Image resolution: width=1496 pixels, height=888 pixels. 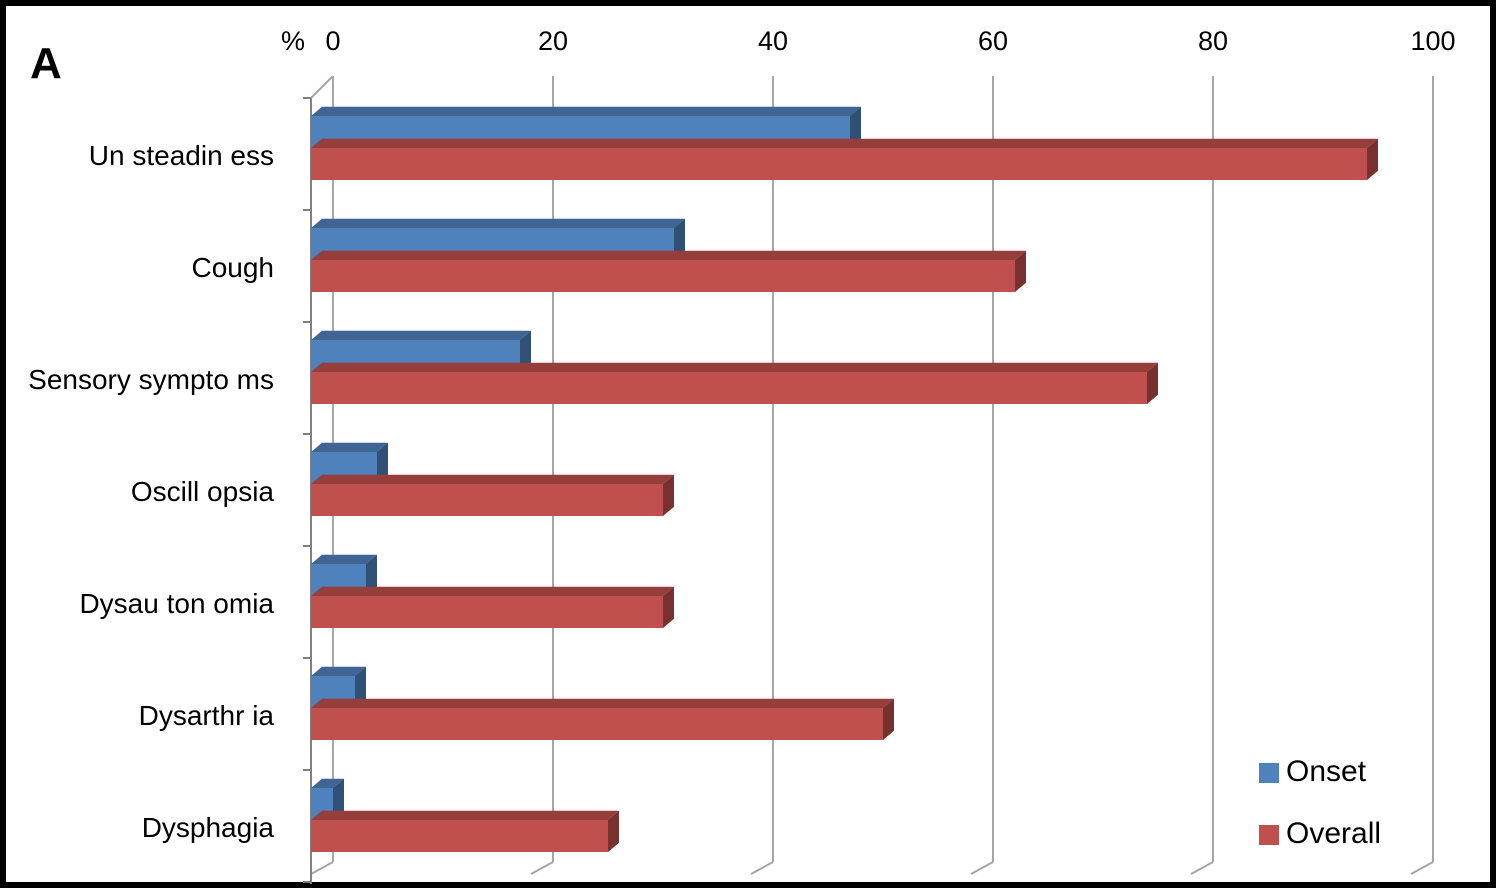 I want to click on x-tick-label-100: 100, so click(x=1432, y=41).